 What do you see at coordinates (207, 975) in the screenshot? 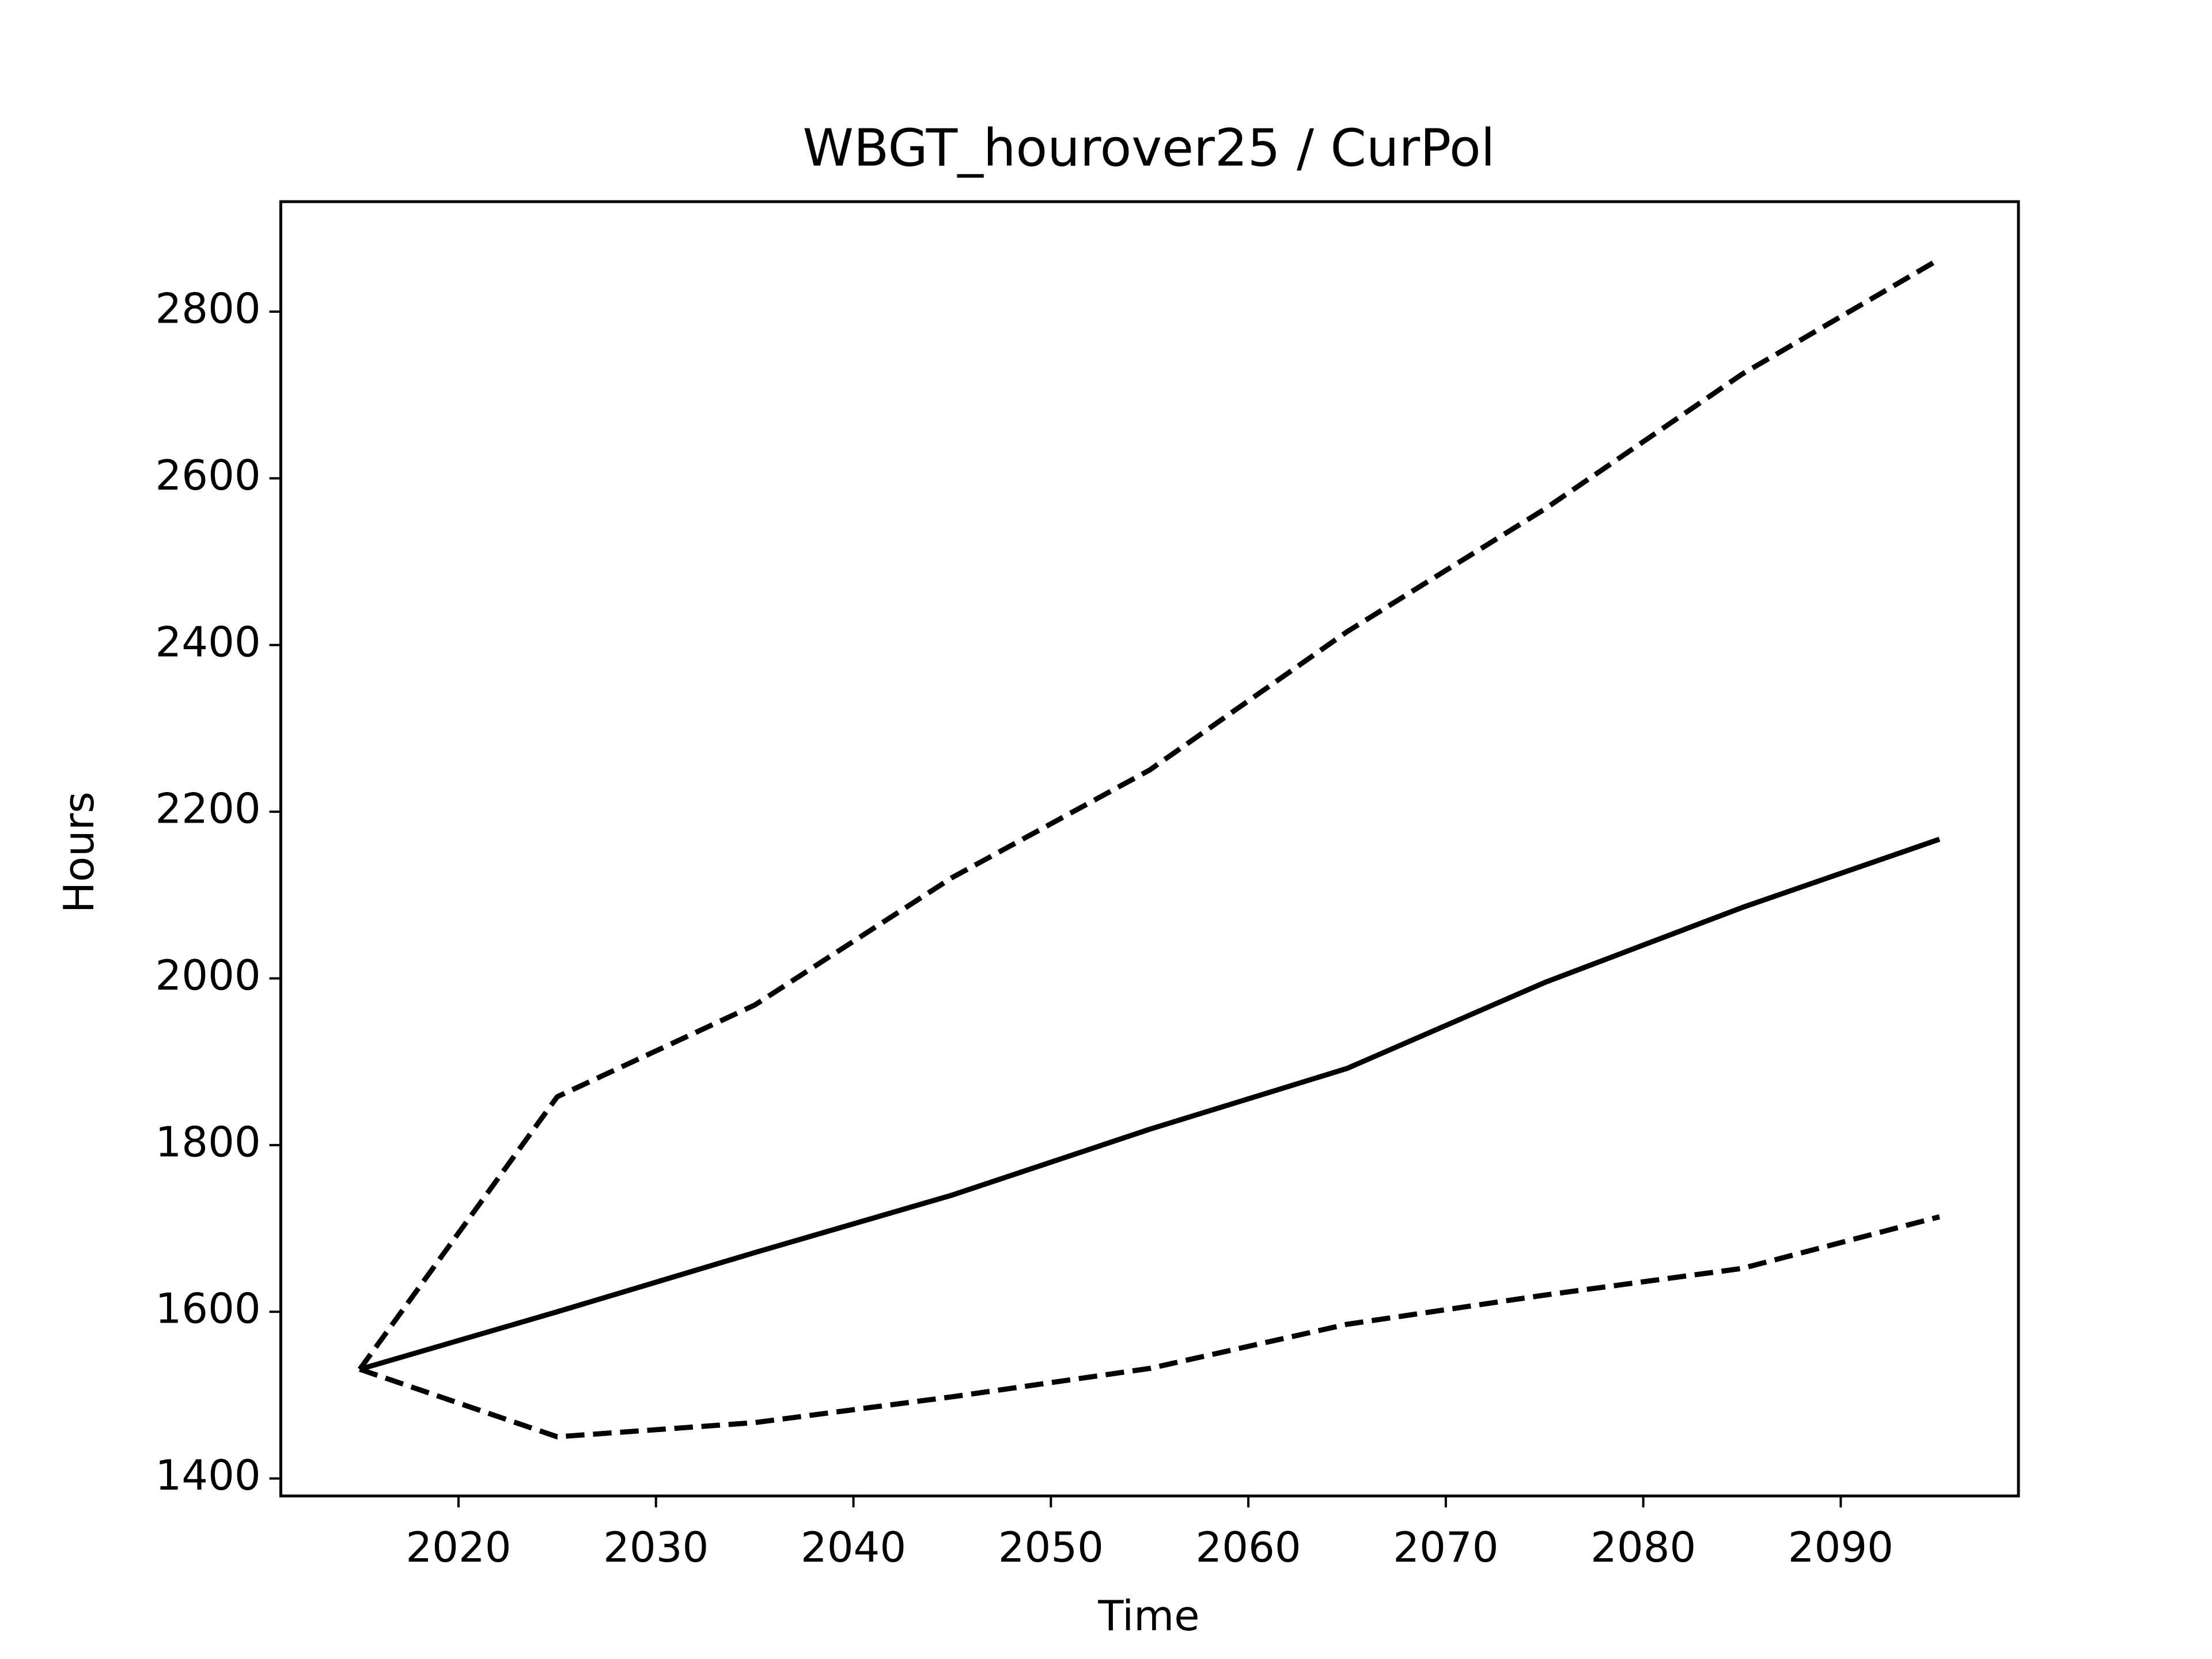
I see `y-tick-label: 2000` at bounding box center [207, 975].